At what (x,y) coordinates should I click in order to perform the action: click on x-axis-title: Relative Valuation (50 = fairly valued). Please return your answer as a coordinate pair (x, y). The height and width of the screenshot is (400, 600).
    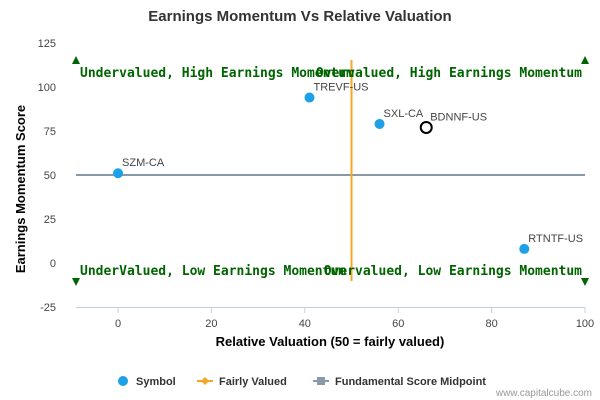
    Looking at the image, I should click on (330, 341).